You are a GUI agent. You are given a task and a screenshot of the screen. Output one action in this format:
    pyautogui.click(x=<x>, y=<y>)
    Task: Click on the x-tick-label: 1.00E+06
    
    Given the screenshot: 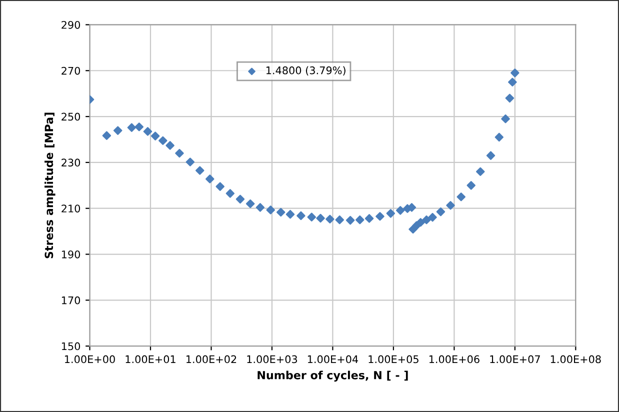 What is the action you would take?
    pyautogui.click(x=454, y=359)
    